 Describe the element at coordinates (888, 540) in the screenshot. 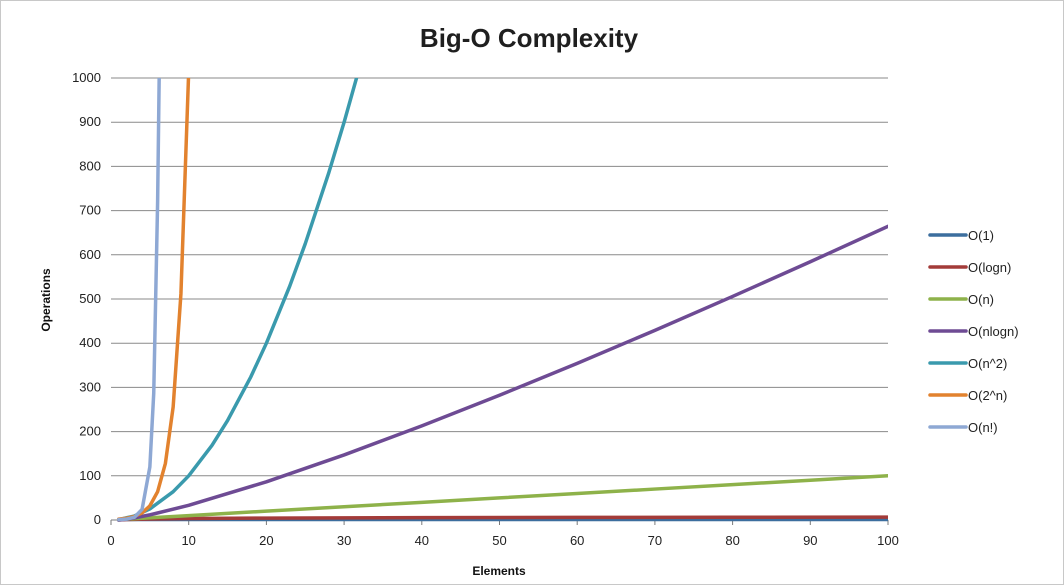

I see `x-tick-label: 100` at that location.